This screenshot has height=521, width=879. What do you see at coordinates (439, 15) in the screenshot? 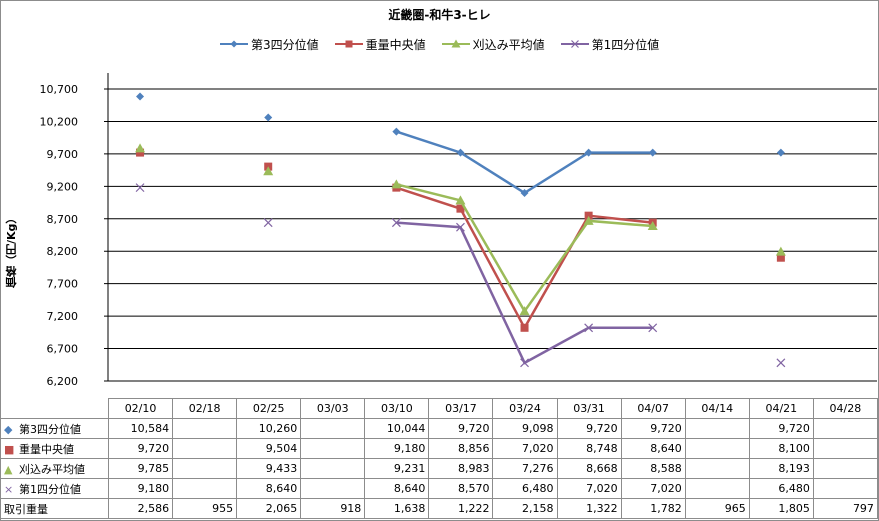
I see `chart-title: 近畿圏-和牛3-ヒレ` at bounding box center [439, 15].